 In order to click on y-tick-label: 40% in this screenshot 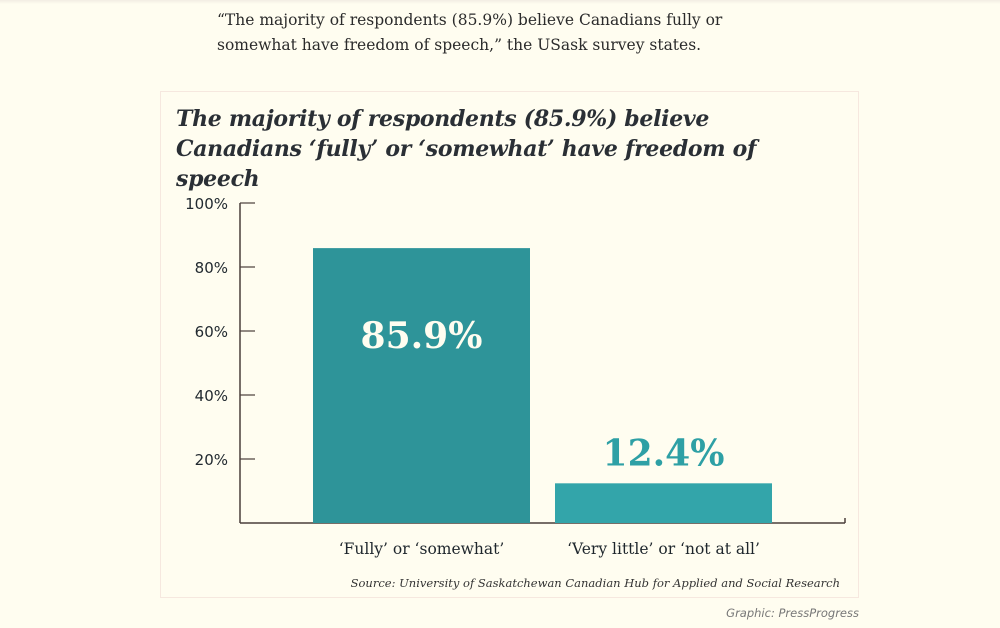, I will do `click(211, 396)`.